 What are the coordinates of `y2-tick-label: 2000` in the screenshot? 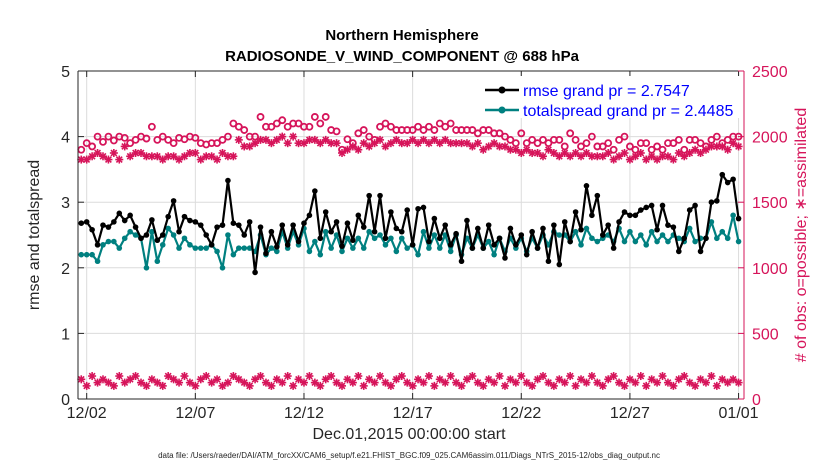 It's located at (770, 138).